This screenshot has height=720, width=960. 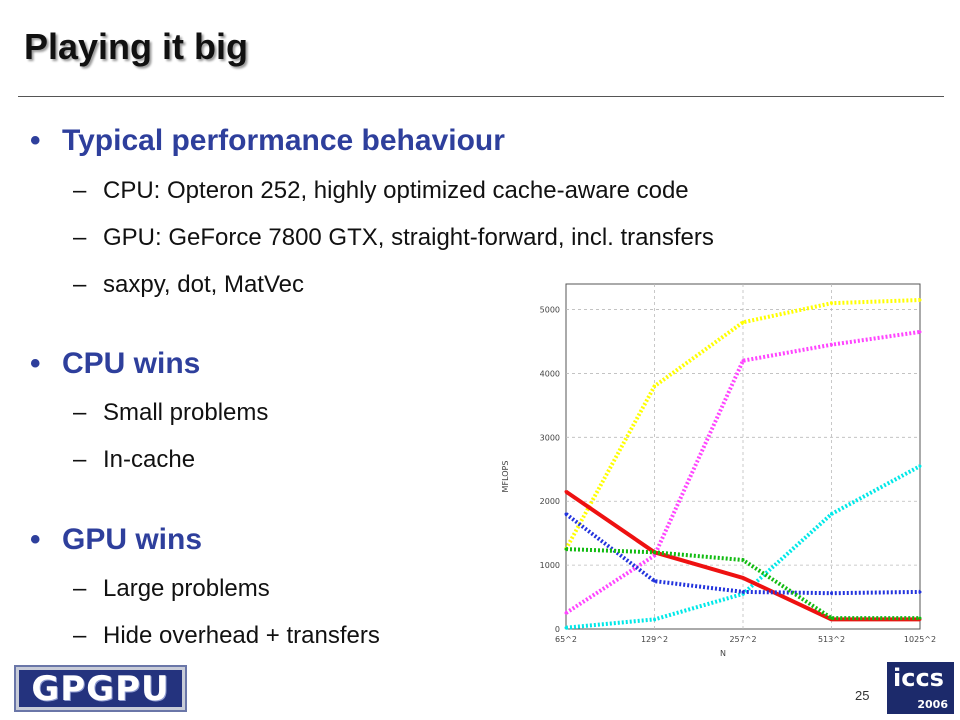 I want to click on sub-item-large-problems: – Large problems, so click(x=171, y=589).